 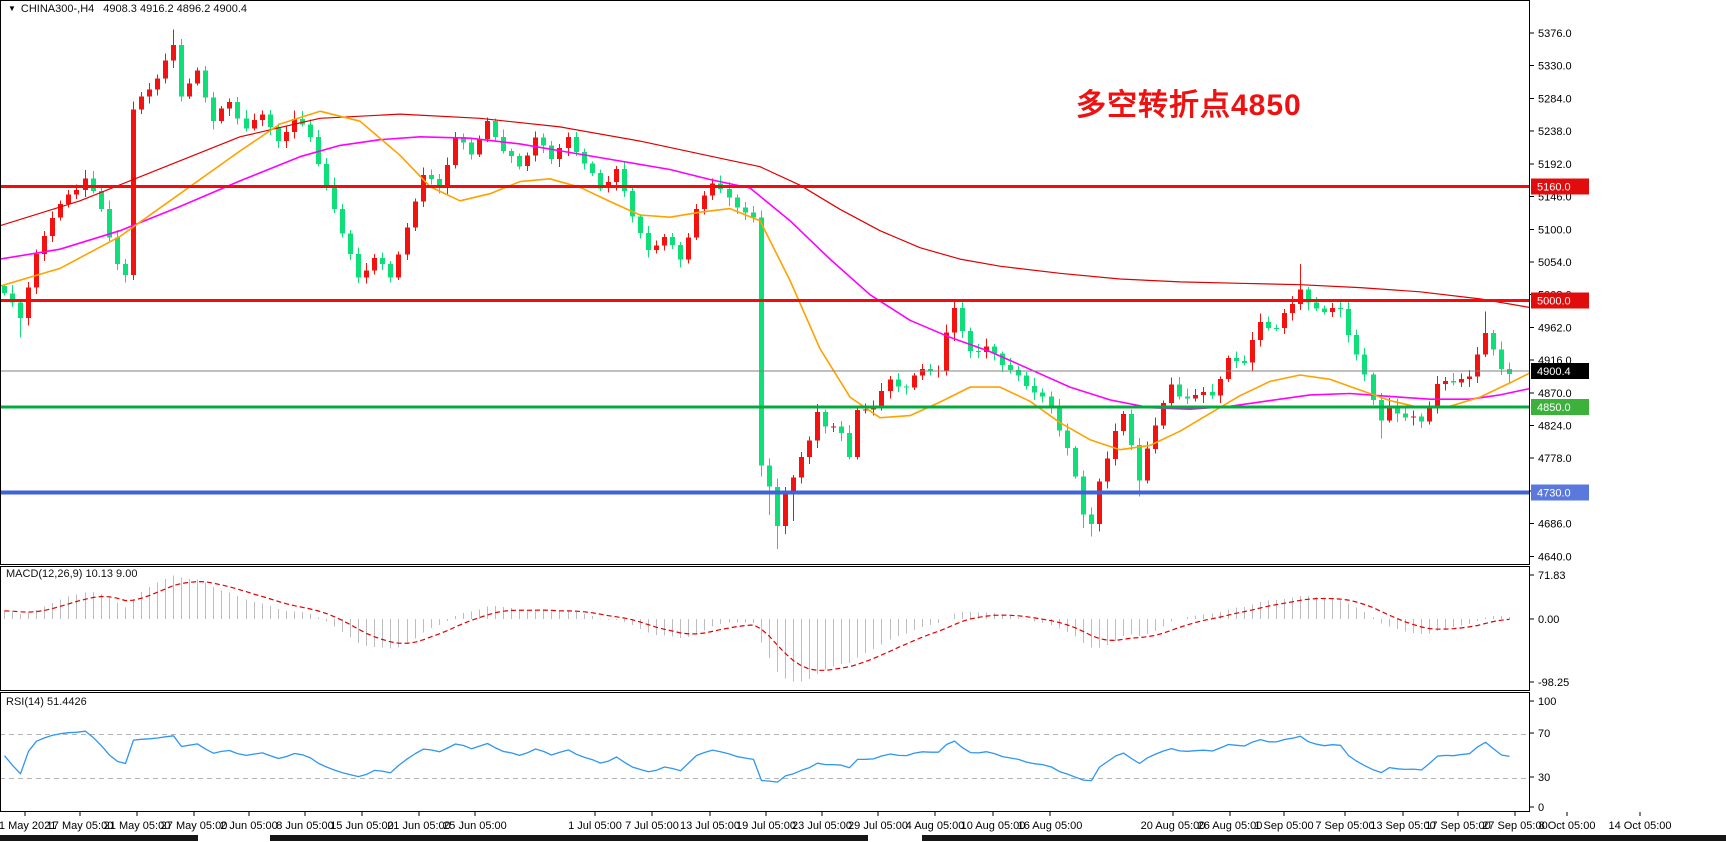 I want to click on date-tick-label: 7 Sep 05:00, so click(x=1344, y=826).